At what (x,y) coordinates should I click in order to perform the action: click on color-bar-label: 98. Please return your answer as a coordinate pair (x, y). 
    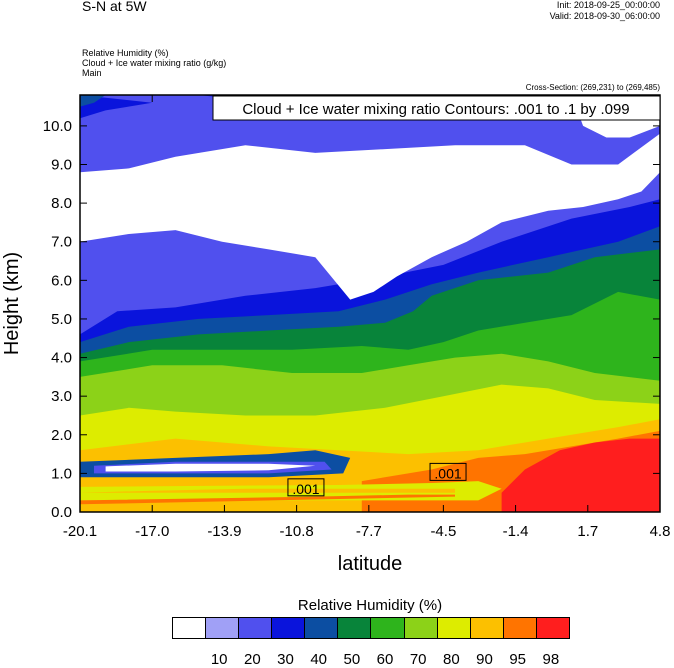
    Looking at the image, I should click on (551, 659).